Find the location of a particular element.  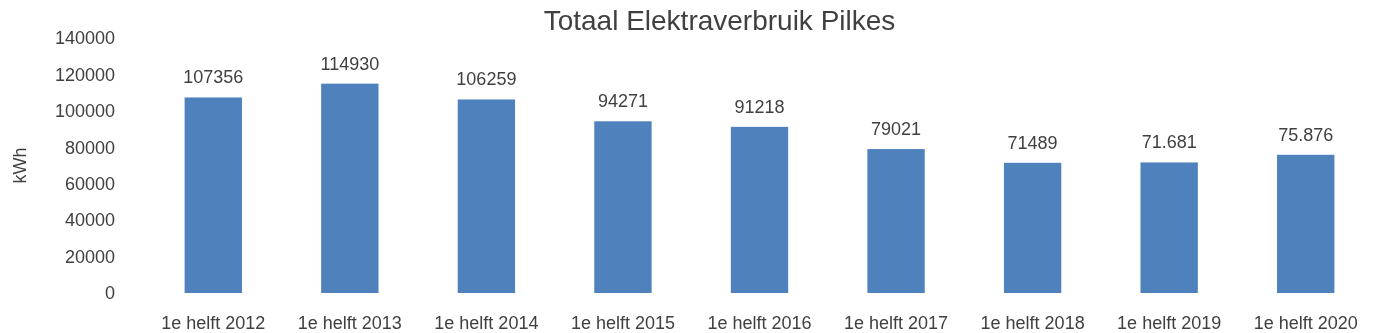

x-tick-label: 1e helft 2016 is located at coordinates (759, 323).